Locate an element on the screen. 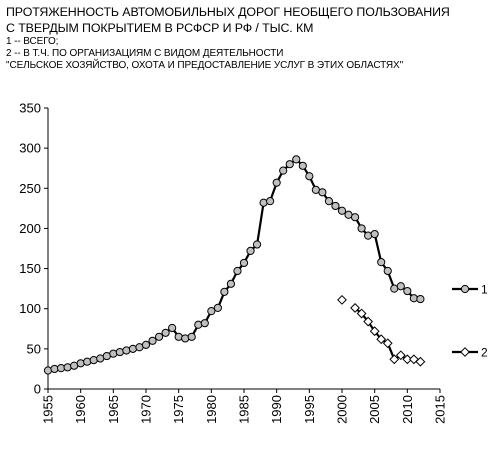  x-tick-label: 1980 is located at coordinates (211, 409).